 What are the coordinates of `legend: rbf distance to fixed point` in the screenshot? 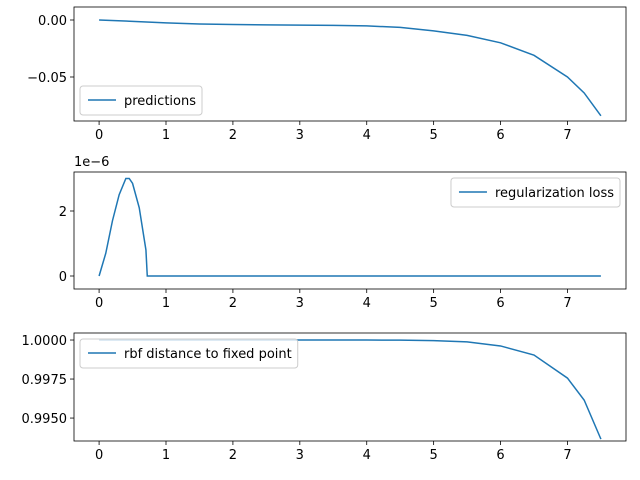 It's located at (189, 353).